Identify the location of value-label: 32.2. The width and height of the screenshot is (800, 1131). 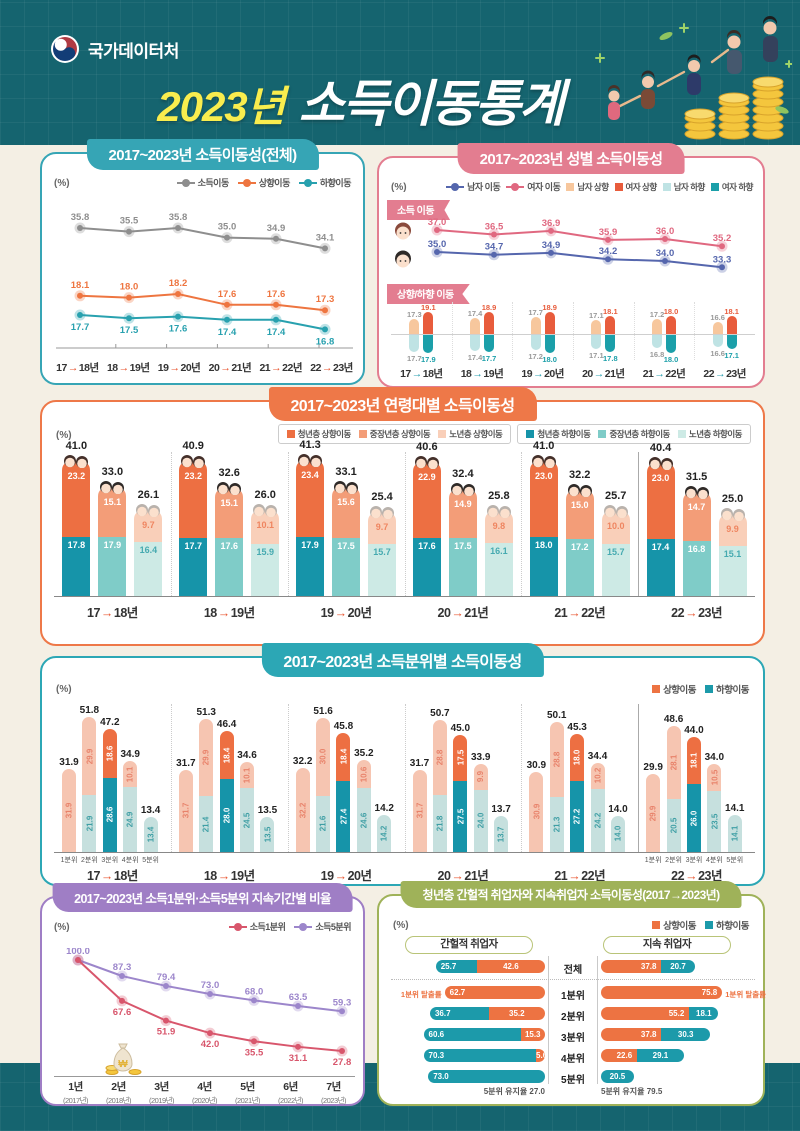
(303, 810).